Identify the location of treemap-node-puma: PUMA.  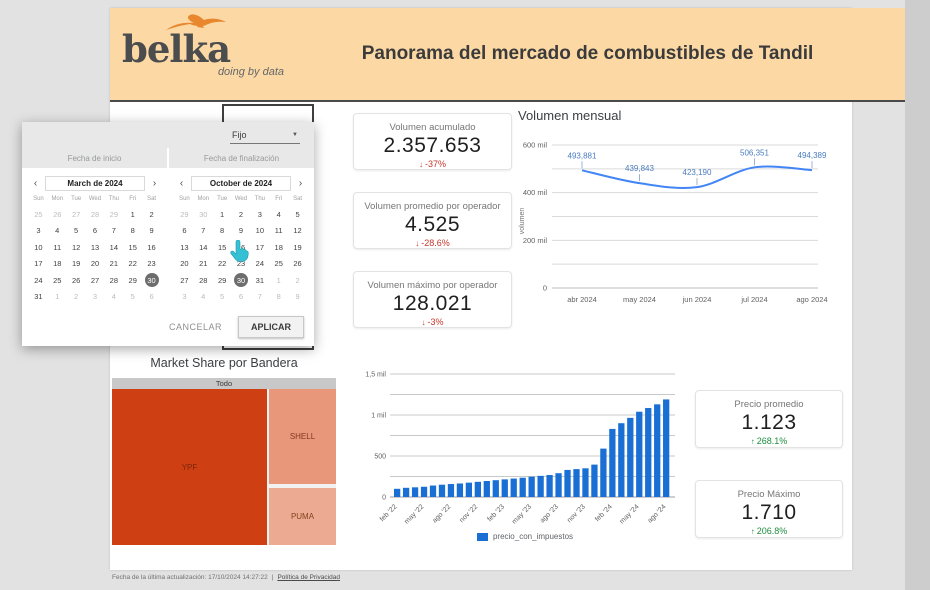
(302, 516).